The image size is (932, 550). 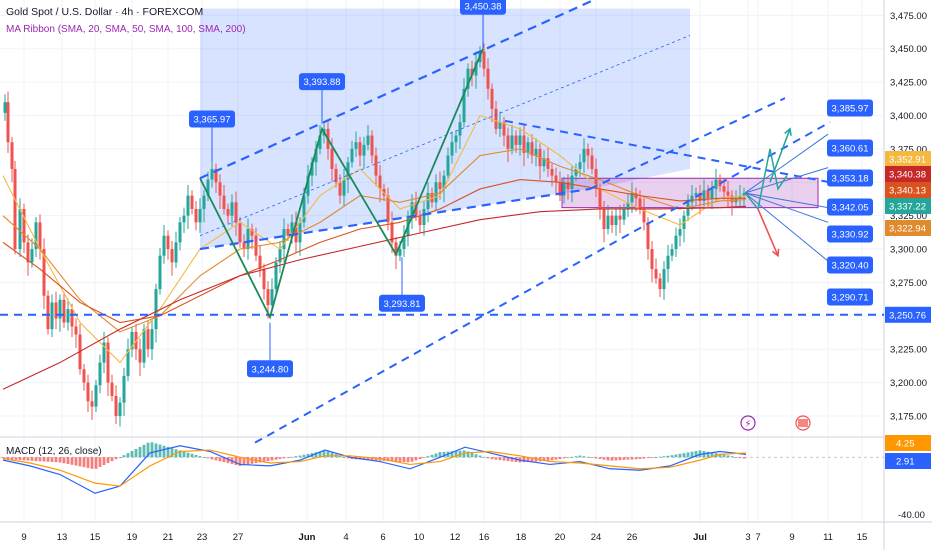 What do you see at coordinates (687, 143) in the screenshot?
I see `channel-extension` at bounding box center [687, 143].